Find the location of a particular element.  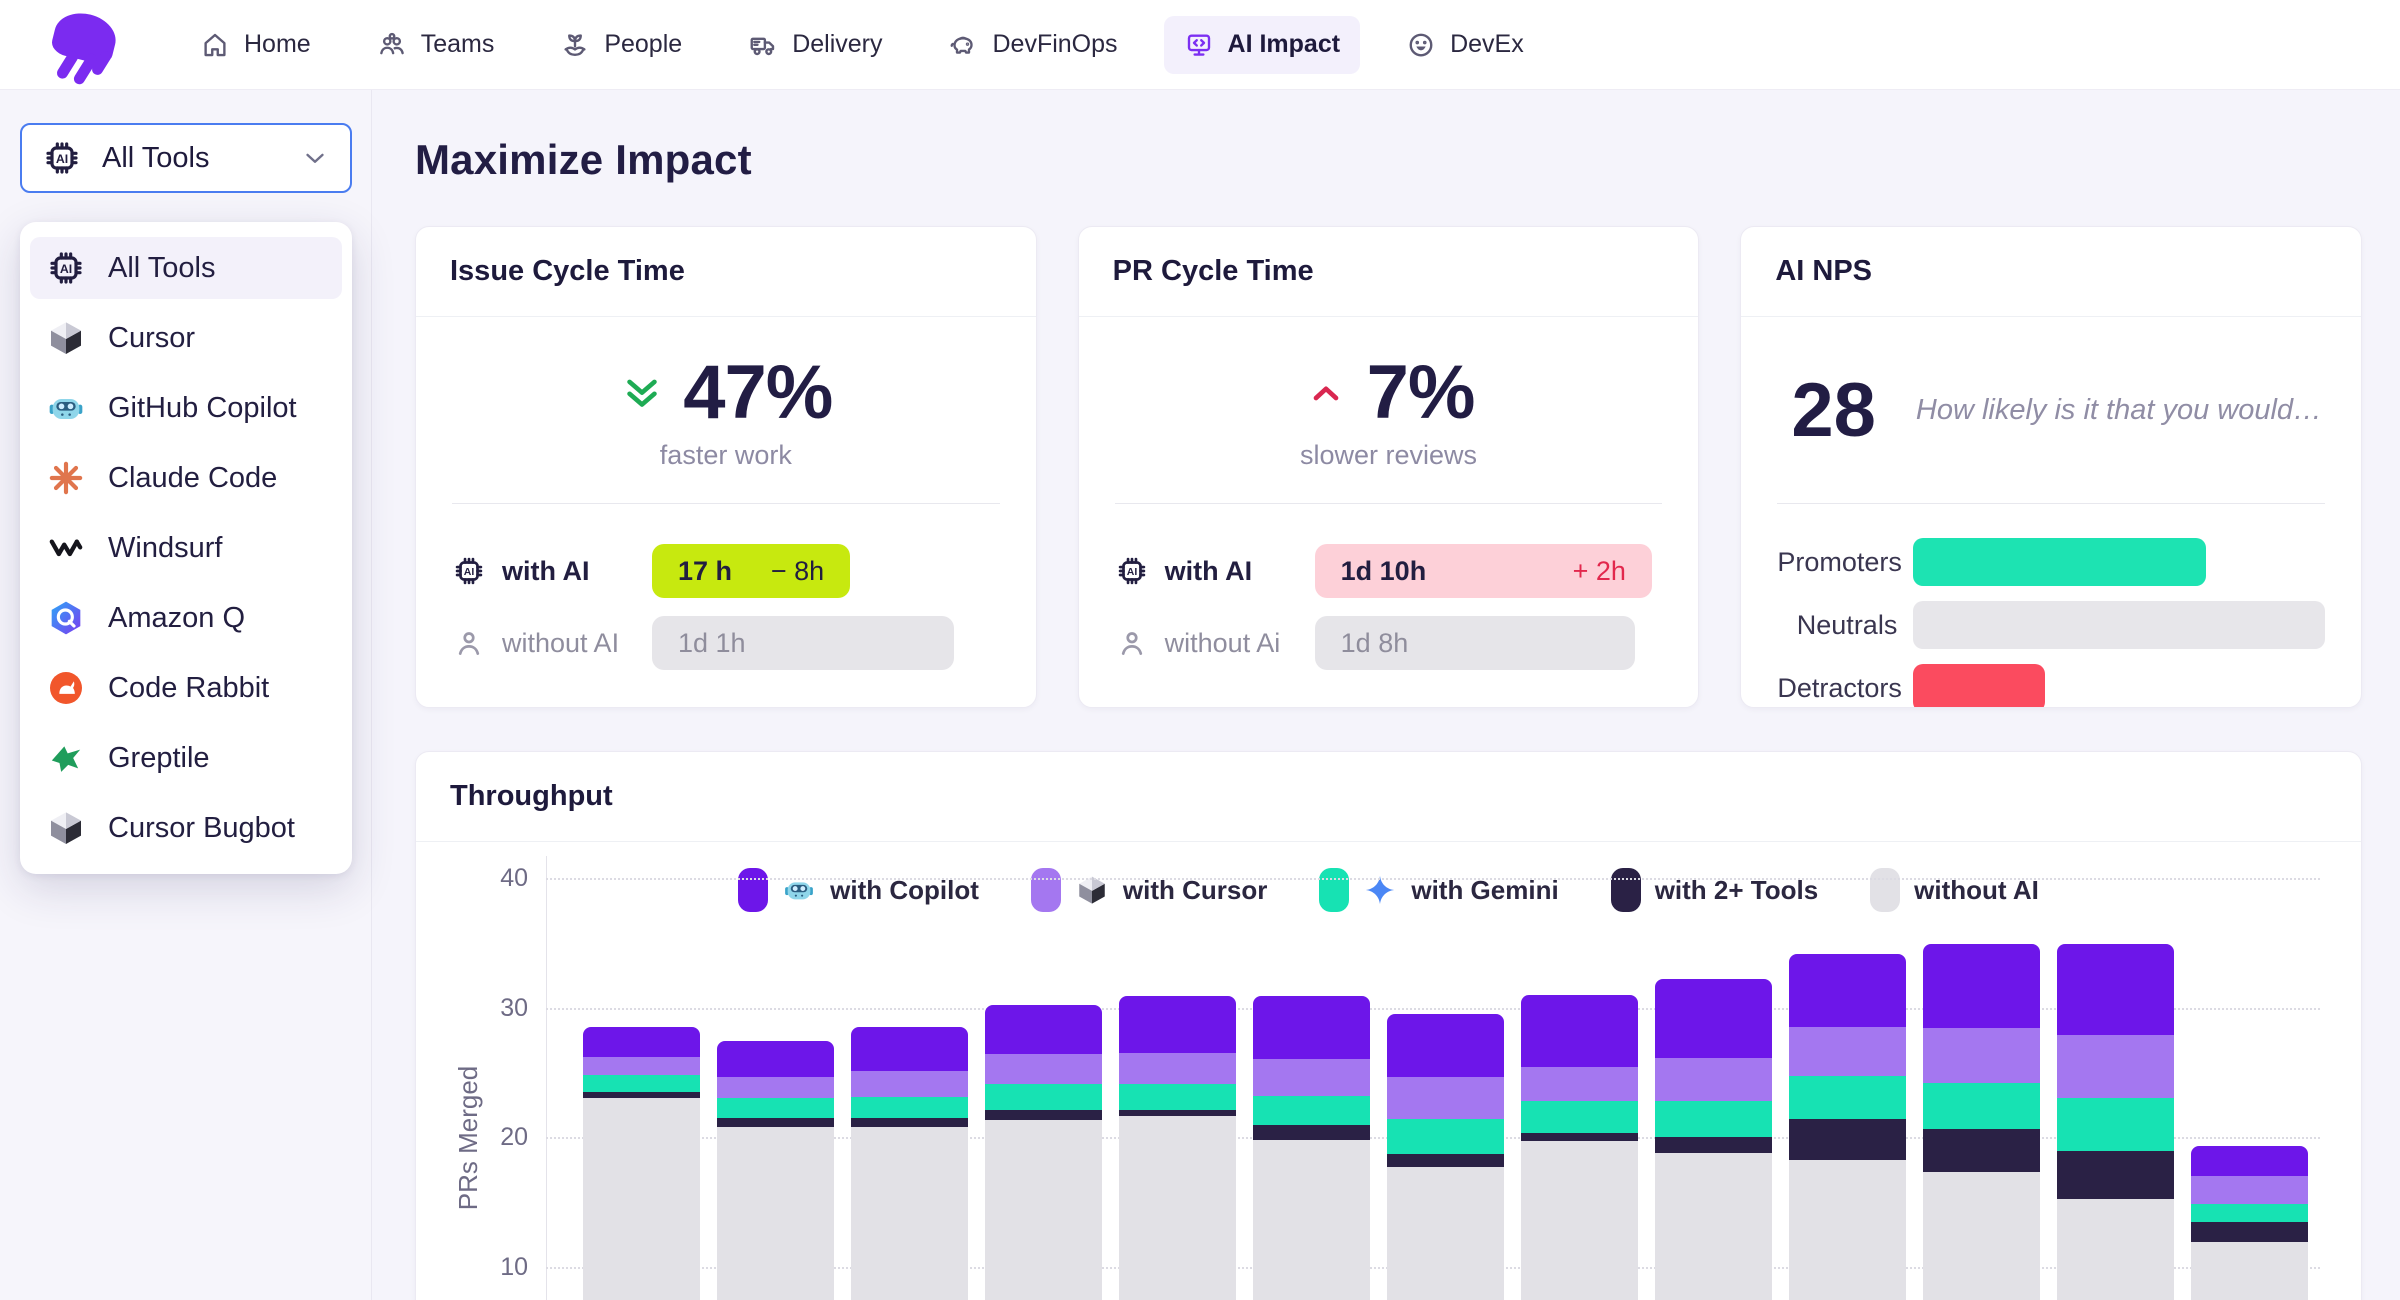

issue-cycle-stat-block: 47% faster work is located at coordinates (726, 410).